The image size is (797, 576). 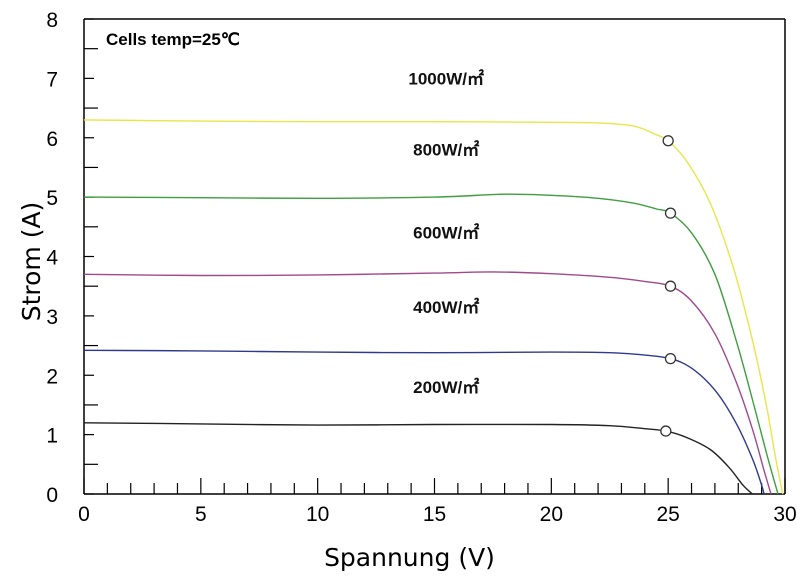 What do you see at coordinates (418, 458) in the screenshot?
I see `series-line` at bounding box center [418, 458].